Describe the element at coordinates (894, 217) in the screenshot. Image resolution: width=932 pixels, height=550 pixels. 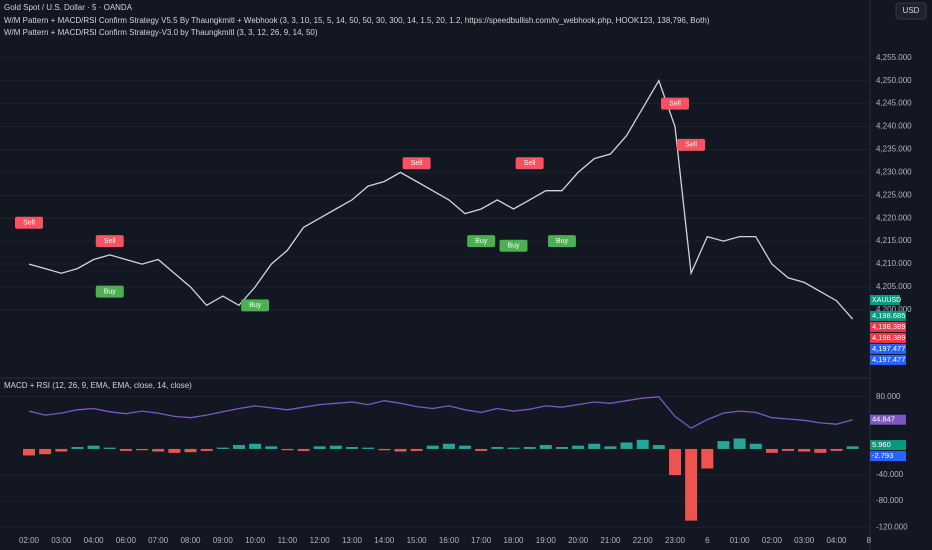
I see `y-tick-label: 4,220.000` at that location.